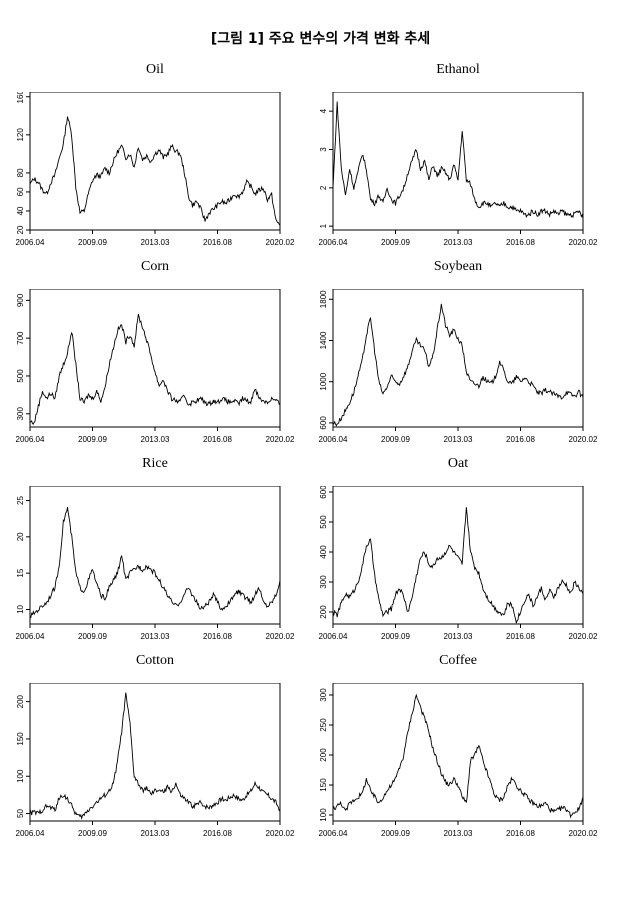 This screenshot has width=641, height=907. Describe the element at coordinates (20, 97) in the screenshot. I see `y-tick-label: 160` at that location.